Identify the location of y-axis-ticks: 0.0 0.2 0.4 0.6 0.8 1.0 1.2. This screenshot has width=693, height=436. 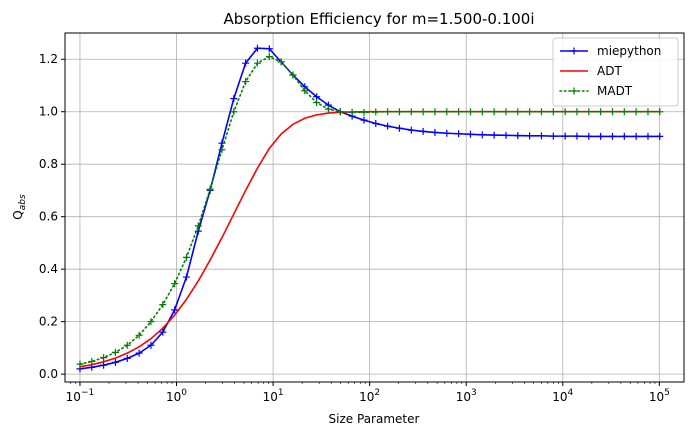
(52, 216).